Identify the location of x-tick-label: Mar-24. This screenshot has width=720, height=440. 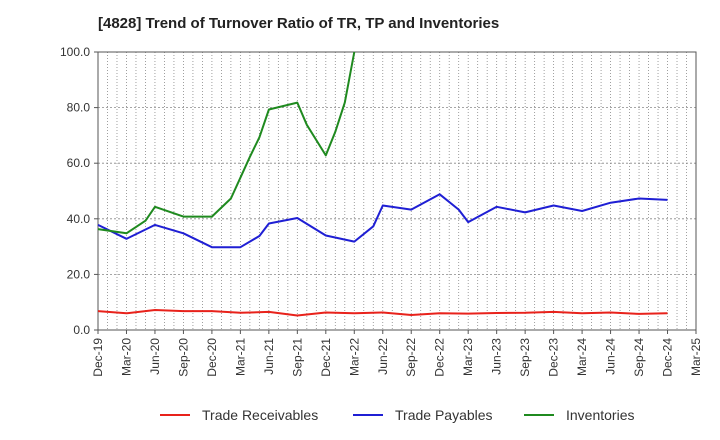
(582, 357).